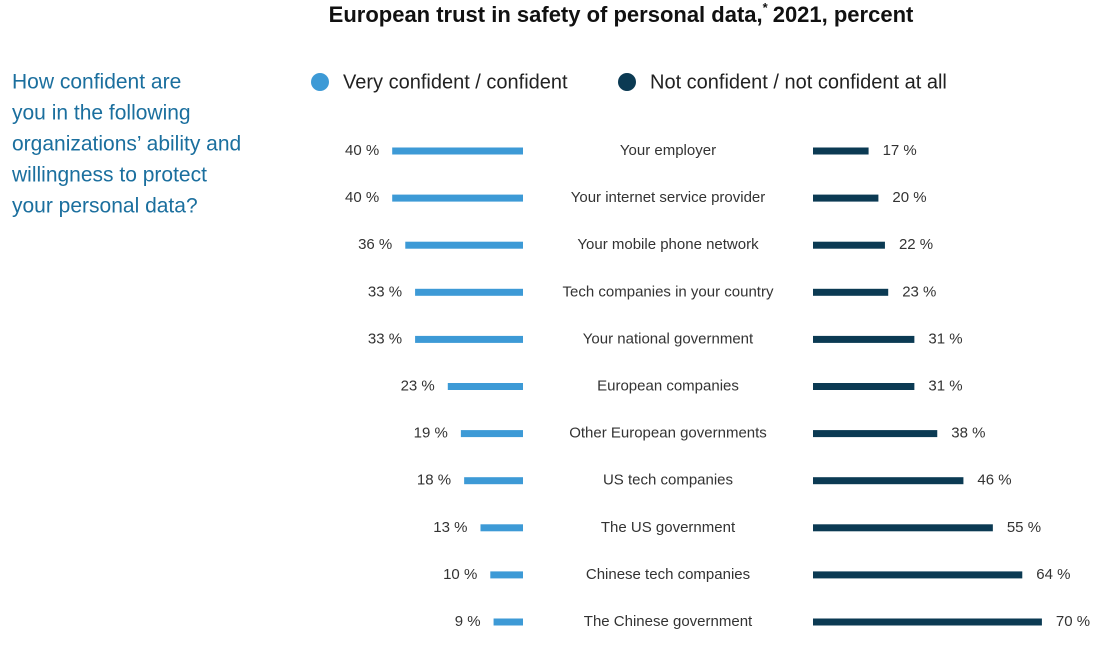 Image resolution: width=1102 pixels, height=651 pixels. What do you see at coordinates (968, 433) in the screenshot?
I see `value-label: 38 %` at bounding box center [968, 433].